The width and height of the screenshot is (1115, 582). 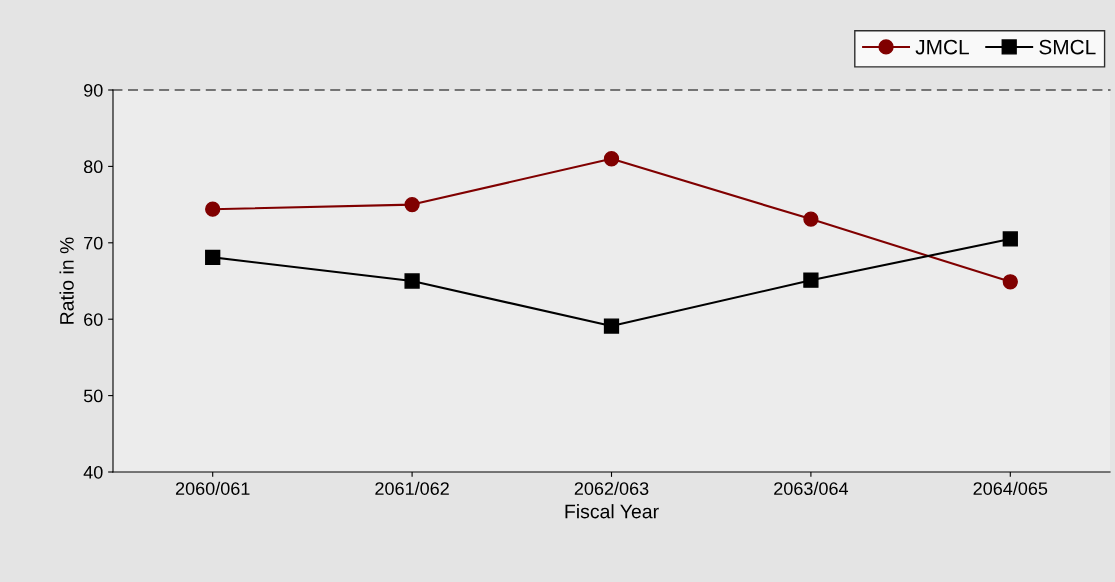 What do you see at coordinates (212, 488) in the screenshot?
I see `x-tick-label: 2060/061` at bounding box center [212, 488].